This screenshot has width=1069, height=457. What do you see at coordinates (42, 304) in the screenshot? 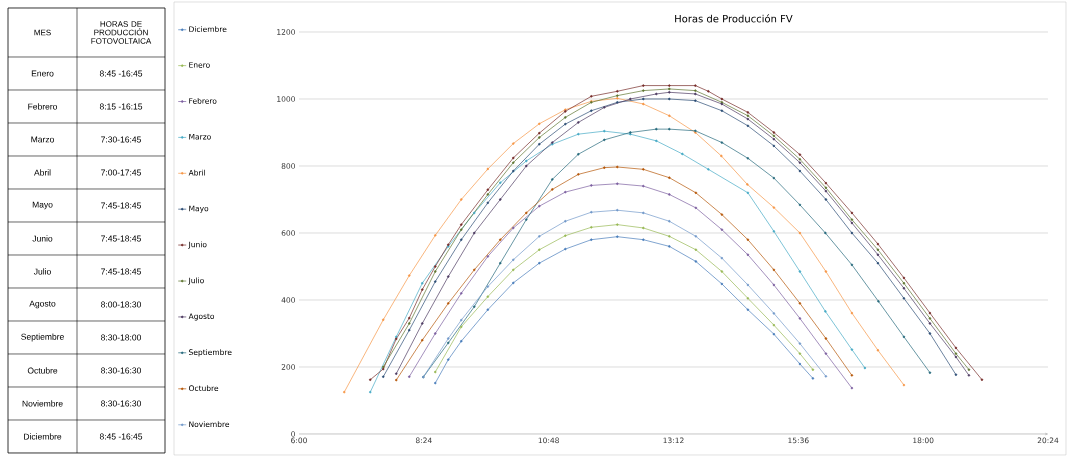
I see `text: Agosto` at bounding box center [42, 304].